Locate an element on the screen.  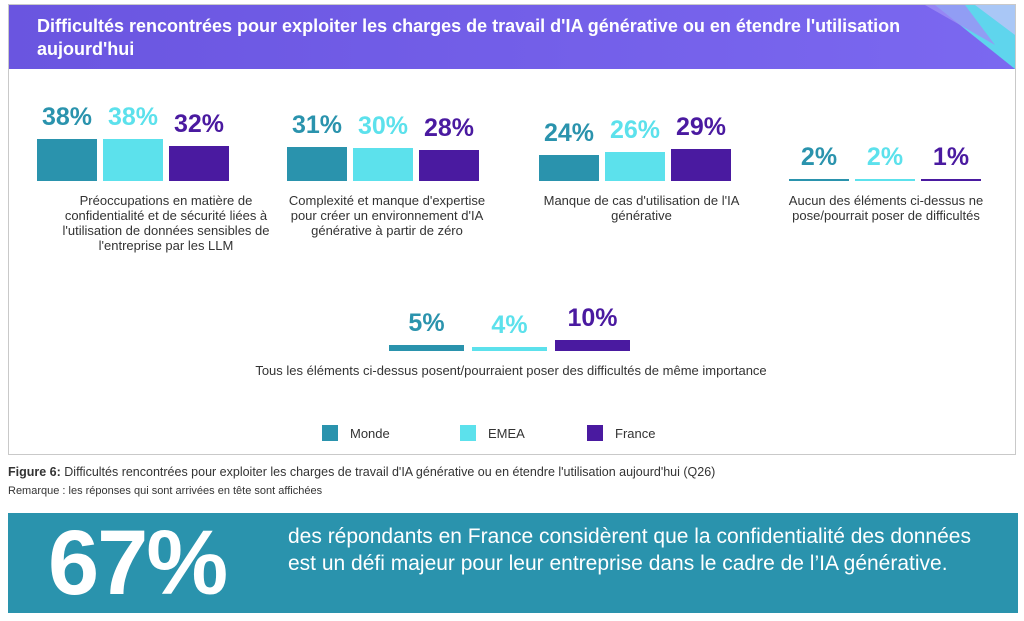
value-label-emea-5: 4% is located at coordinates (509, 325).